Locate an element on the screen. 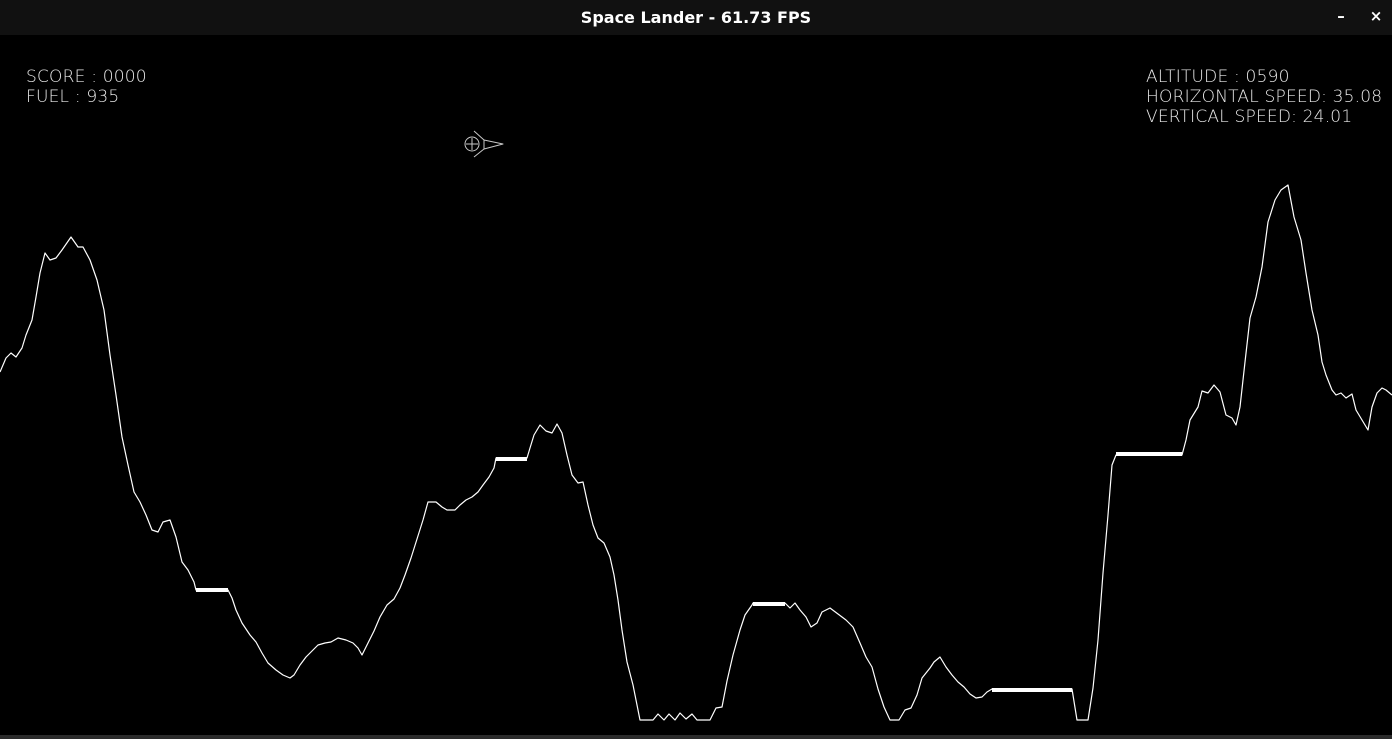  title-bar: Space Lander - 61.73 FPS – × is located at coordinates (696, 17).